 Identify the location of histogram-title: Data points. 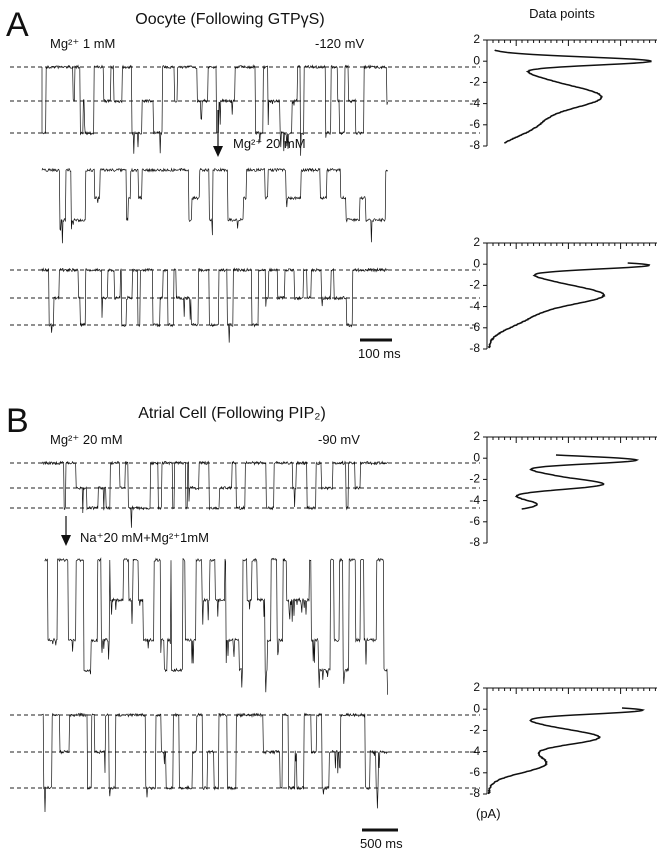
(562, 13).